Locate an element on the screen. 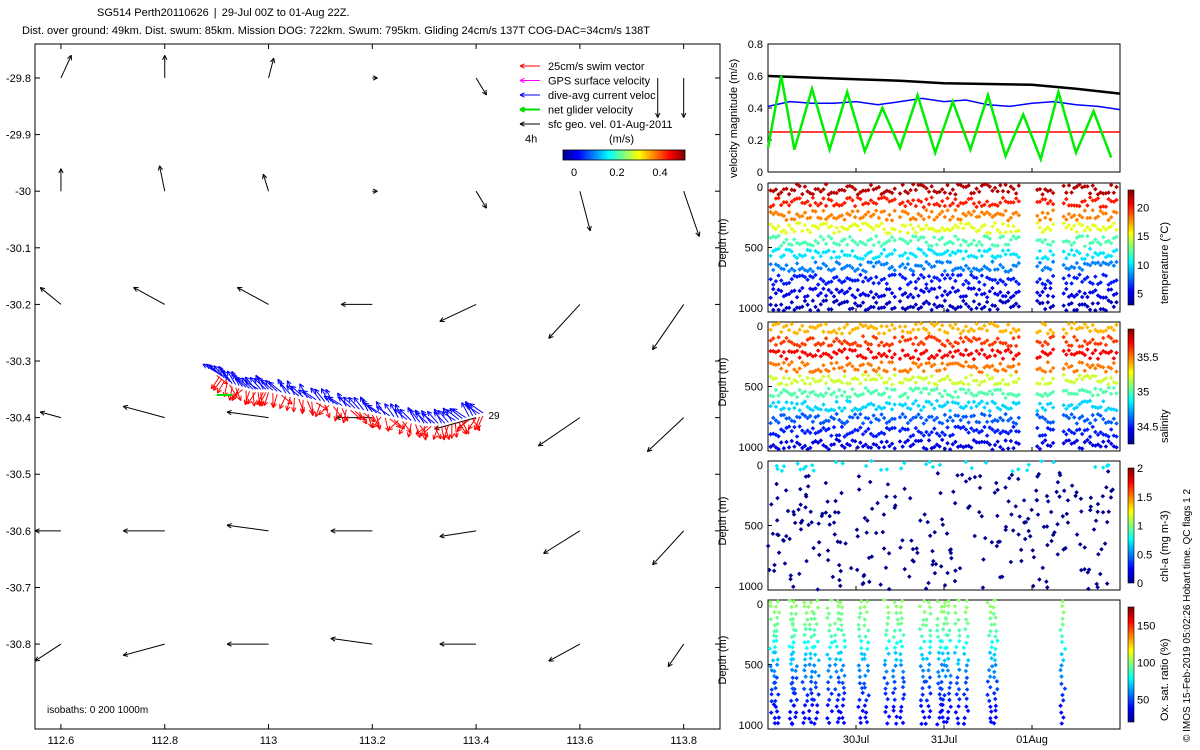  section-ytick-label: 1000 is located at coordinates (751, 309).